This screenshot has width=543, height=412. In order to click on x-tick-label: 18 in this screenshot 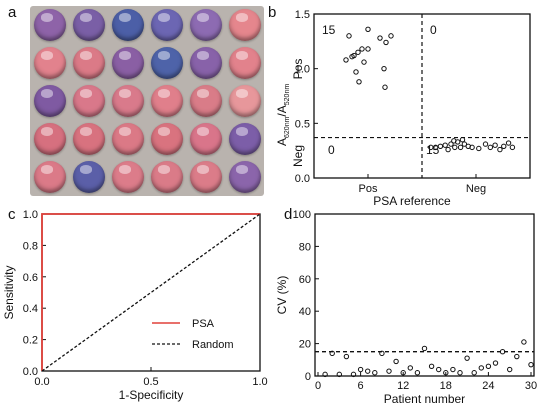, I will do `click(446, 386)`.